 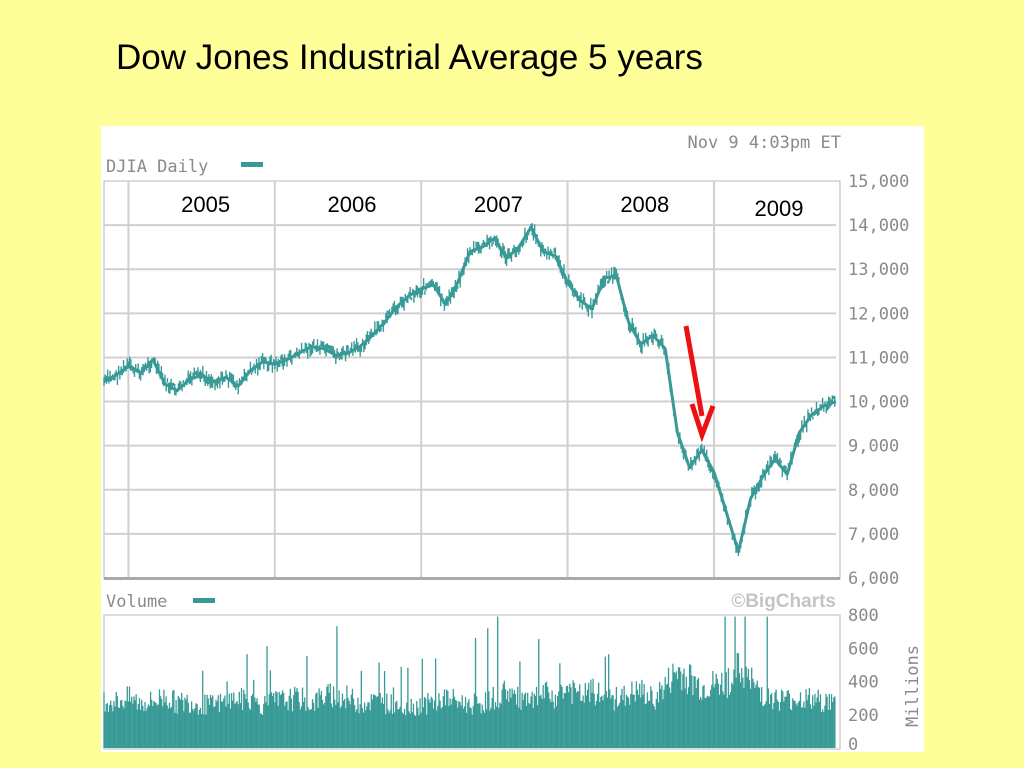 I want to click on price-tick-label: 10,000, so click(x=878, y=403).